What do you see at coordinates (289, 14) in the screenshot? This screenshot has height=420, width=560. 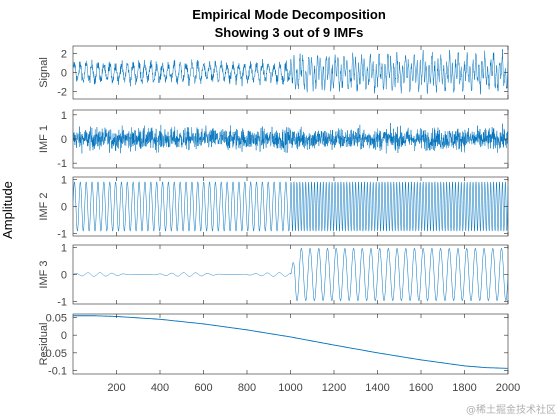 I see `chart-title: Empirical Mode Decomposition` at bounding box center [289, 14].